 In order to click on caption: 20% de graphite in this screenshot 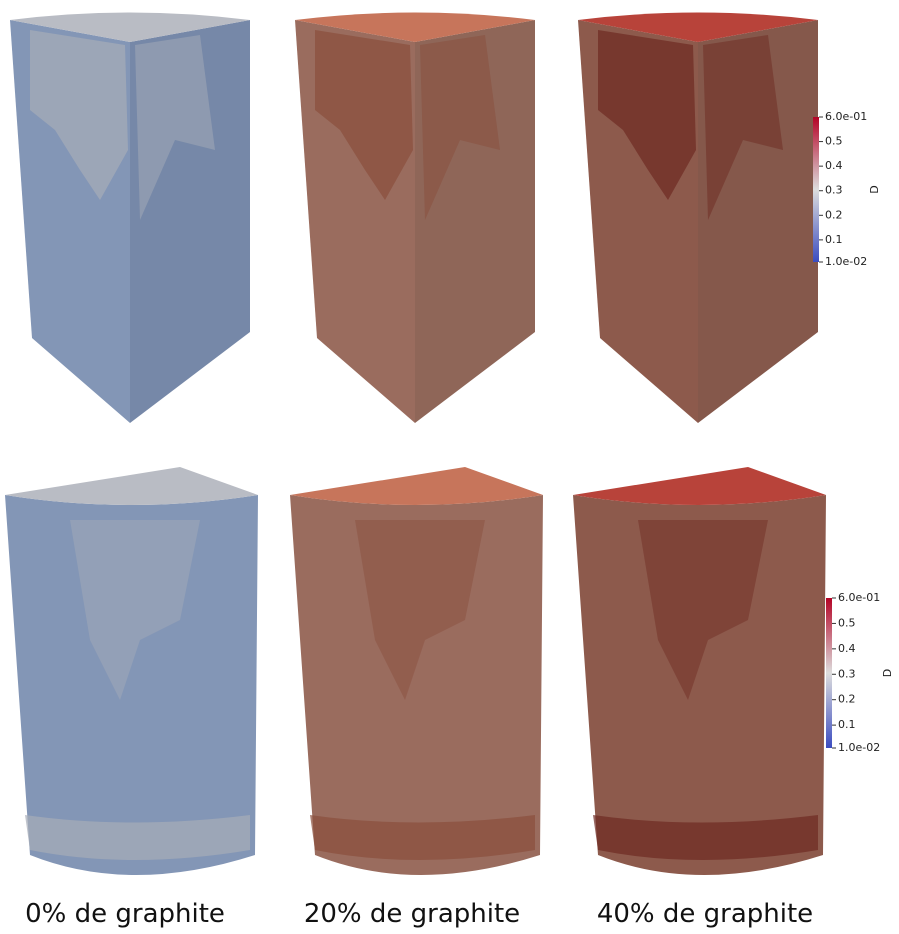, I will do `click(412, 914)`.